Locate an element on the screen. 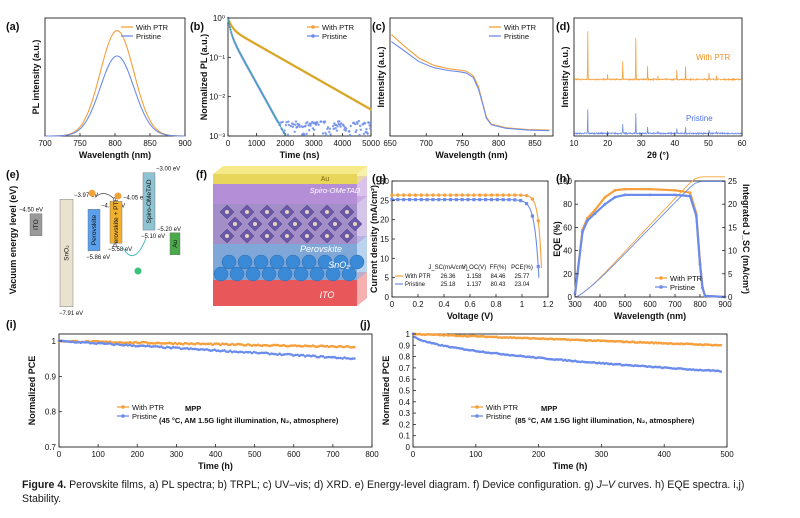 This screenshot has width=800, height=518. panel-label: (e) is located at coordinates (13, 175).